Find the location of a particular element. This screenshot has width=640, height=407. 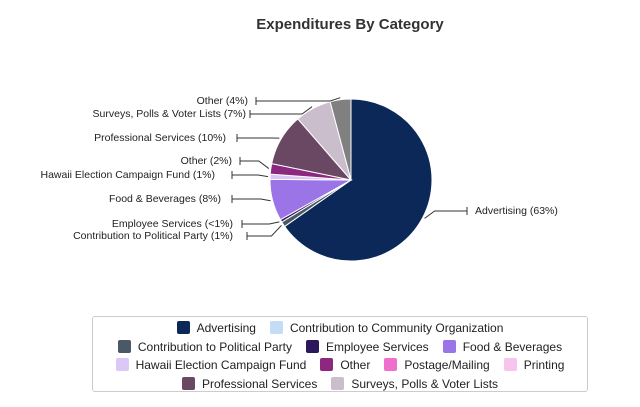

slice-label: Hawaii Election Campaign Fund (1%) is located at coordinates (128, 175).